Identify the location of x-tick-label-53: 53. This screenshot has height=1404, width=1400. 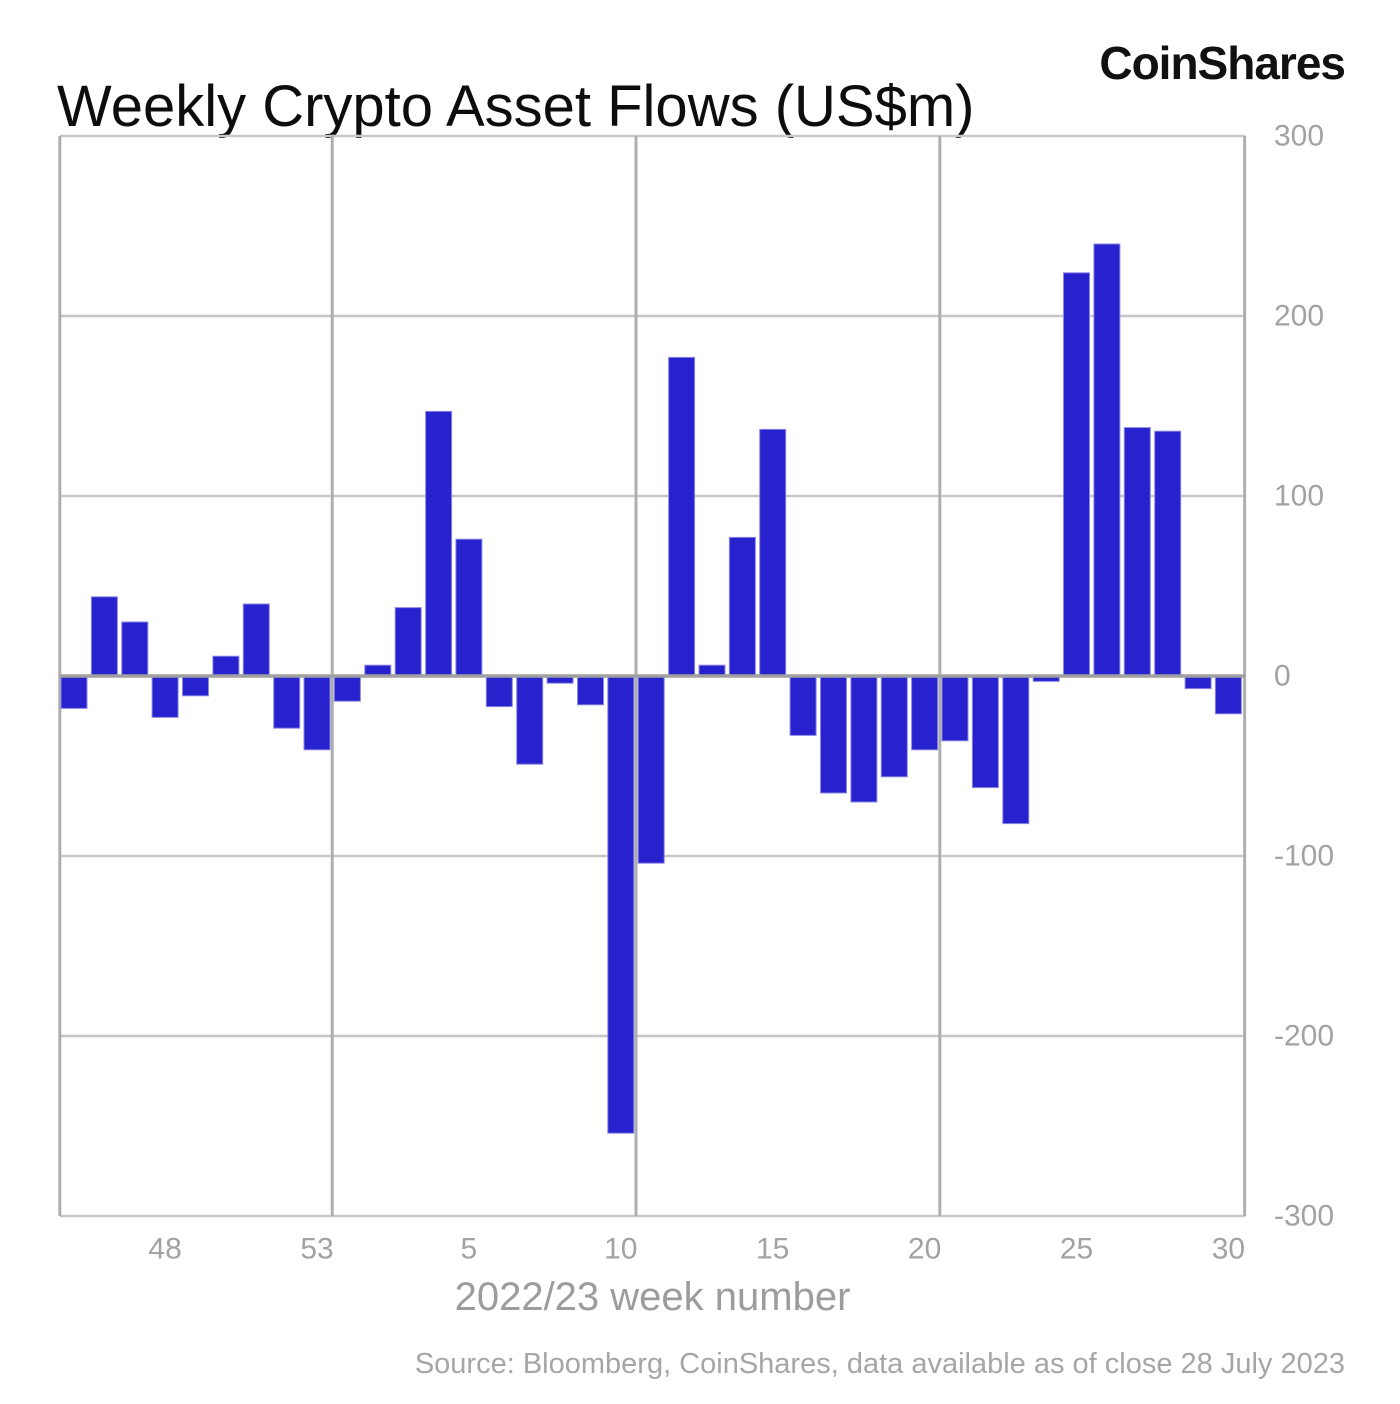
(316, 1249).